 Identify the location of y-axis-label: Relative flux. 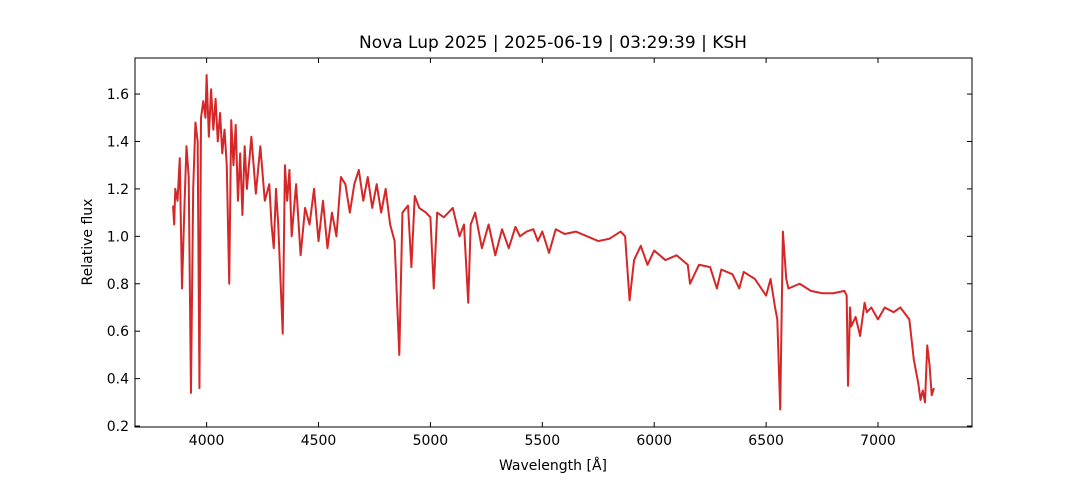
(88, 242).